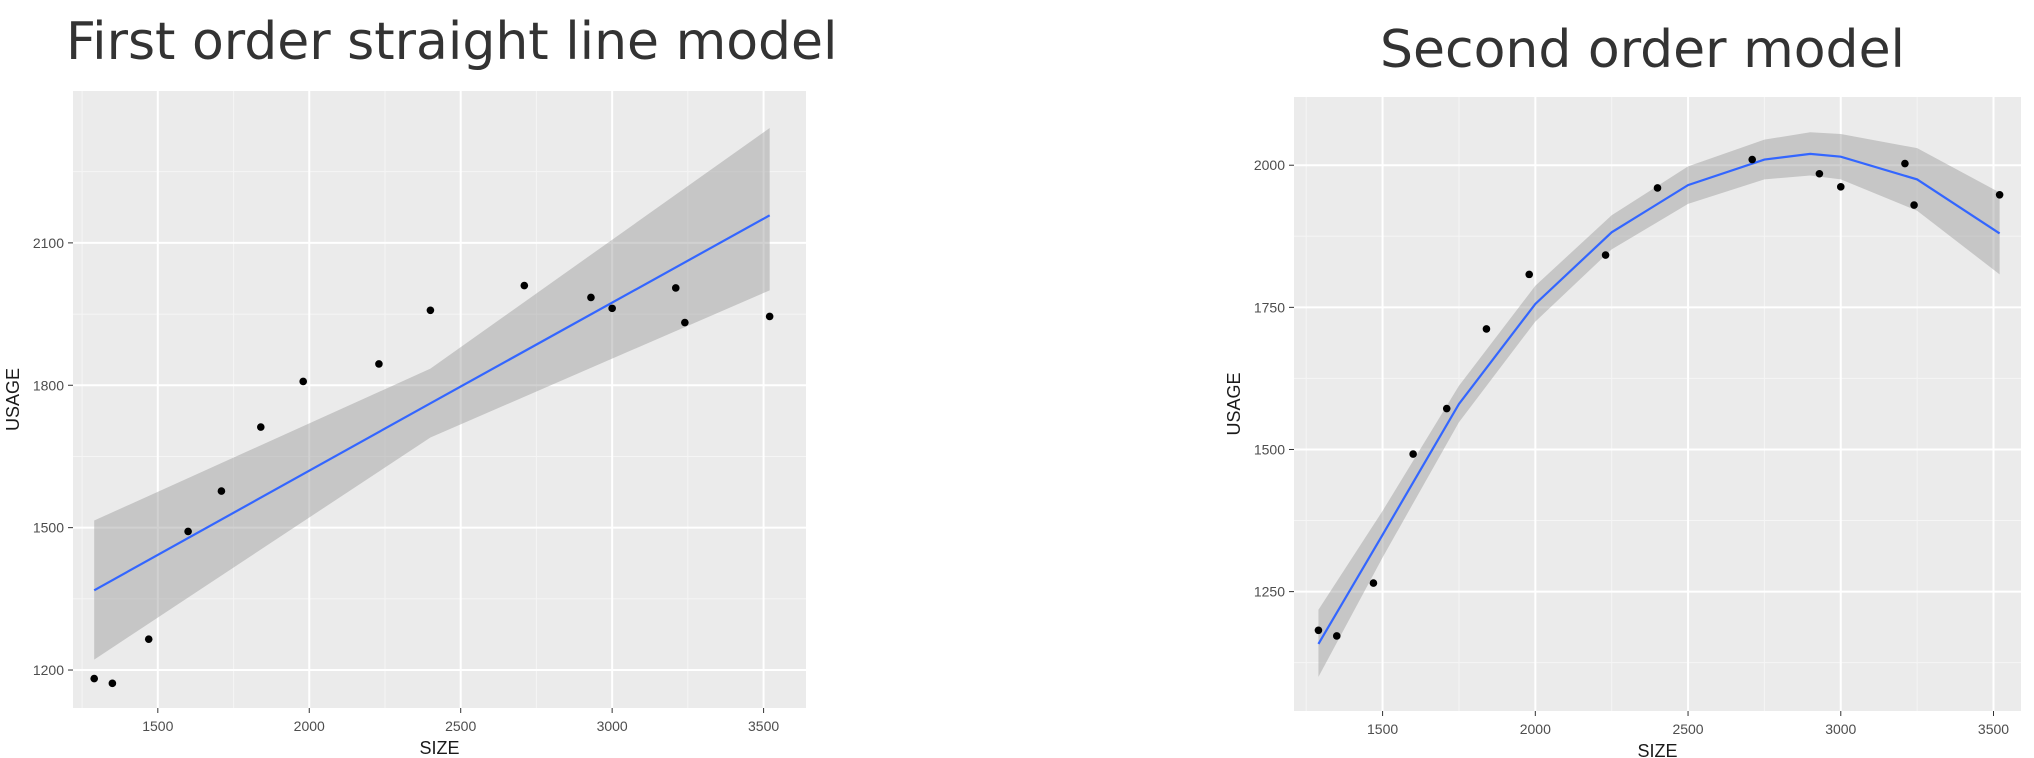 The height and width of the screenshot is (758, 2034). Describe the element at coordinates (1269, 165) in the screenshot. I see `second-order-tick-label-y: 2000` at that location.